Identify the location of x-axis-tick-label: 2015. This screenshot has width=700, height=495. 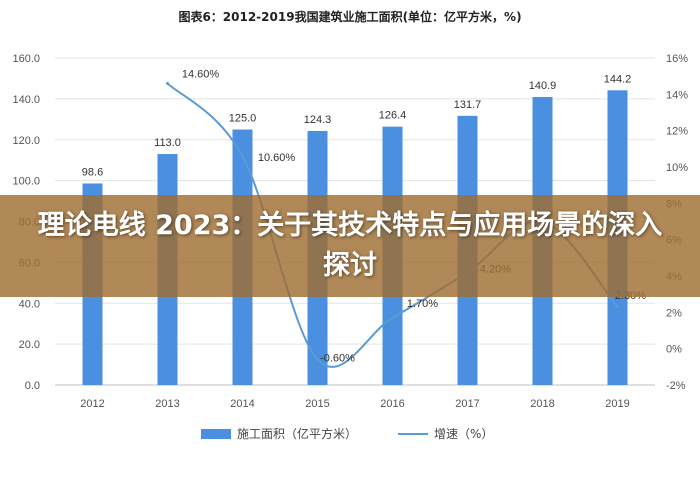
(317, 404).